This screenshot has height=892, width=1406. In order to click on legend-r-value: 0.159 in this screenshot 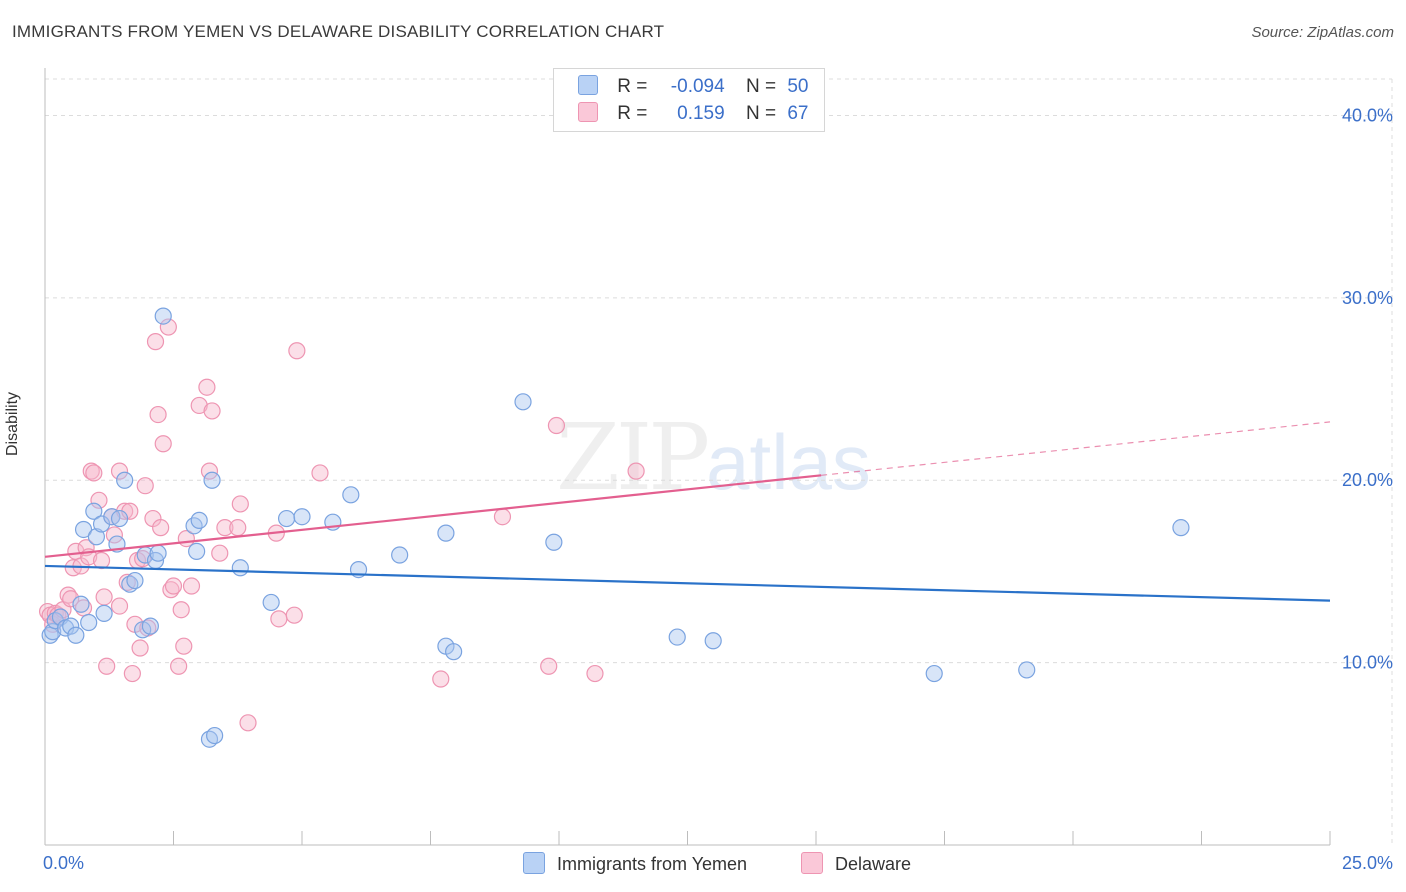, I will do `click(701, 113)`.